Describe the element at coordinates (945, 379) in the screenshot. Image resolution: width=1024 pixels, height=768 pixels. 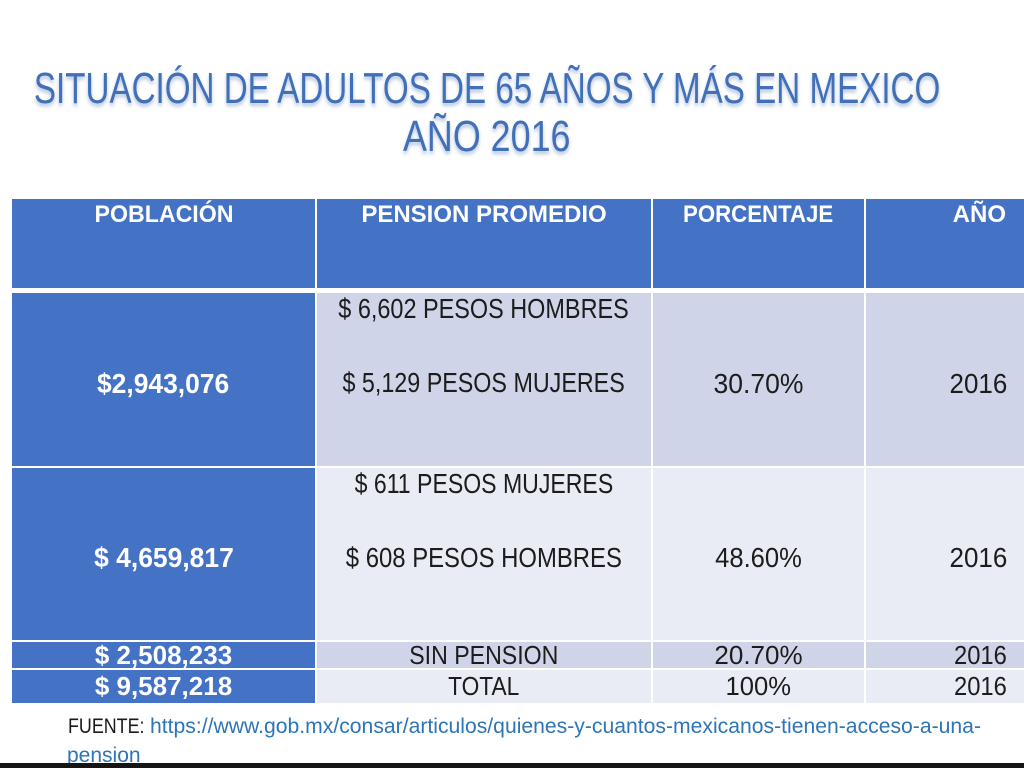
I see `row1-ano: 2016` at that location.